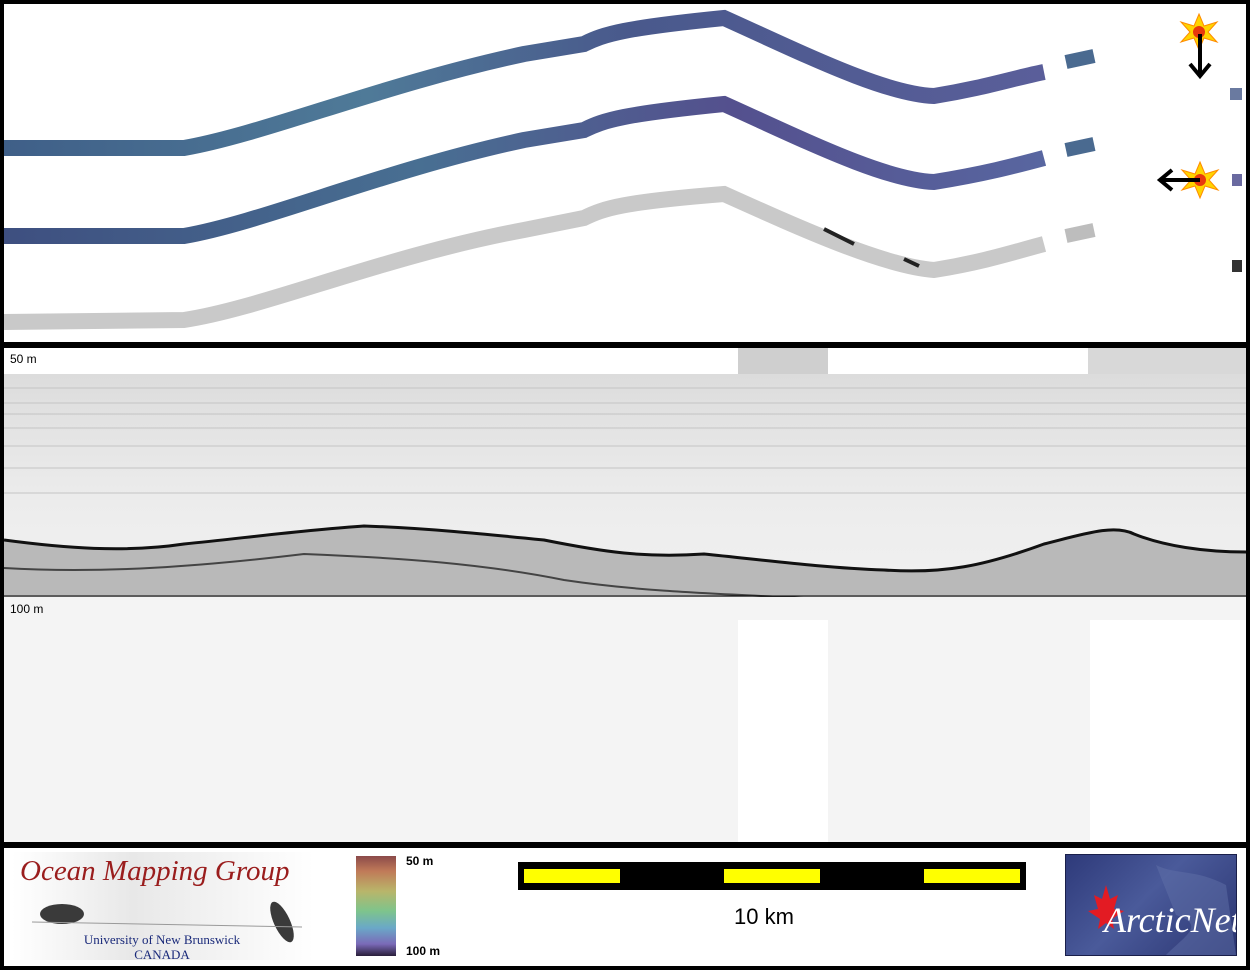  What do you see at coordinates (1080, 233) in the screenshot?
I see `swath-strip-bottom-gap` at bounding box center [1080, 233].